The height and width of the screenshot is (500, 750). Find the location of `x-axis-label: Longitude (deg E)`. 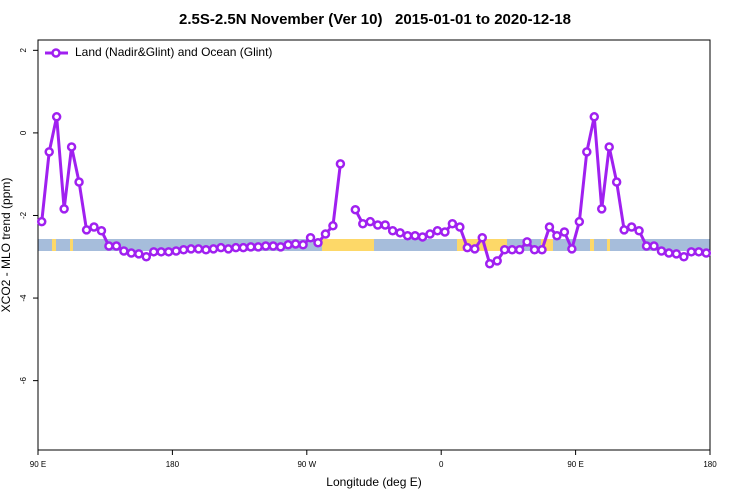

x-axis-label: Longitude (deg E) is located at coordinates (373, 482).